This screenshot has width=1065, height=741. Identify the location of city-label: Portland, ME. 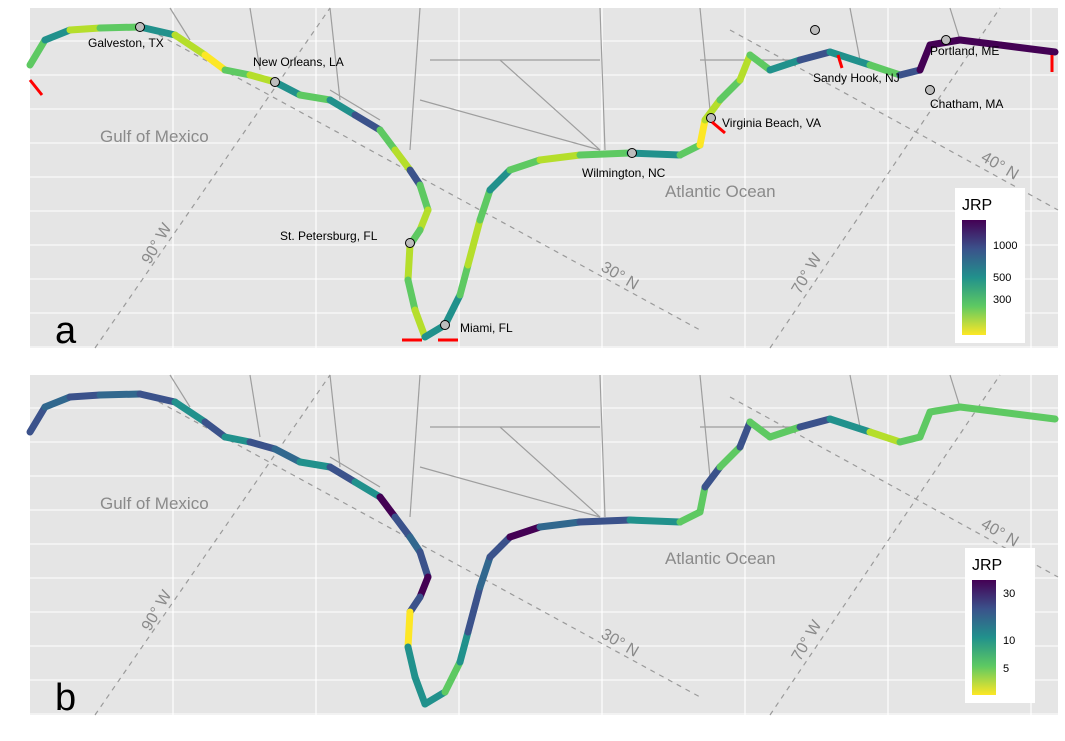
(964, 51).